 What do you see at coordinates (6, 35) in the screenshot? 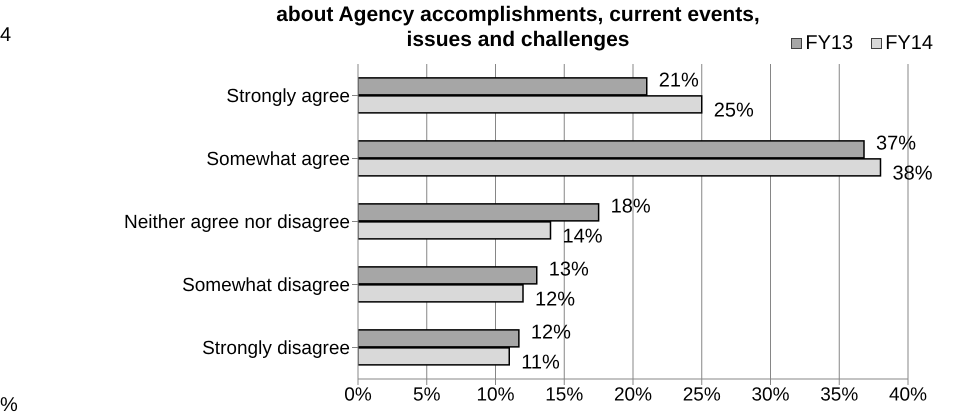
I see `text: 4` at bounding box center [6, 35].